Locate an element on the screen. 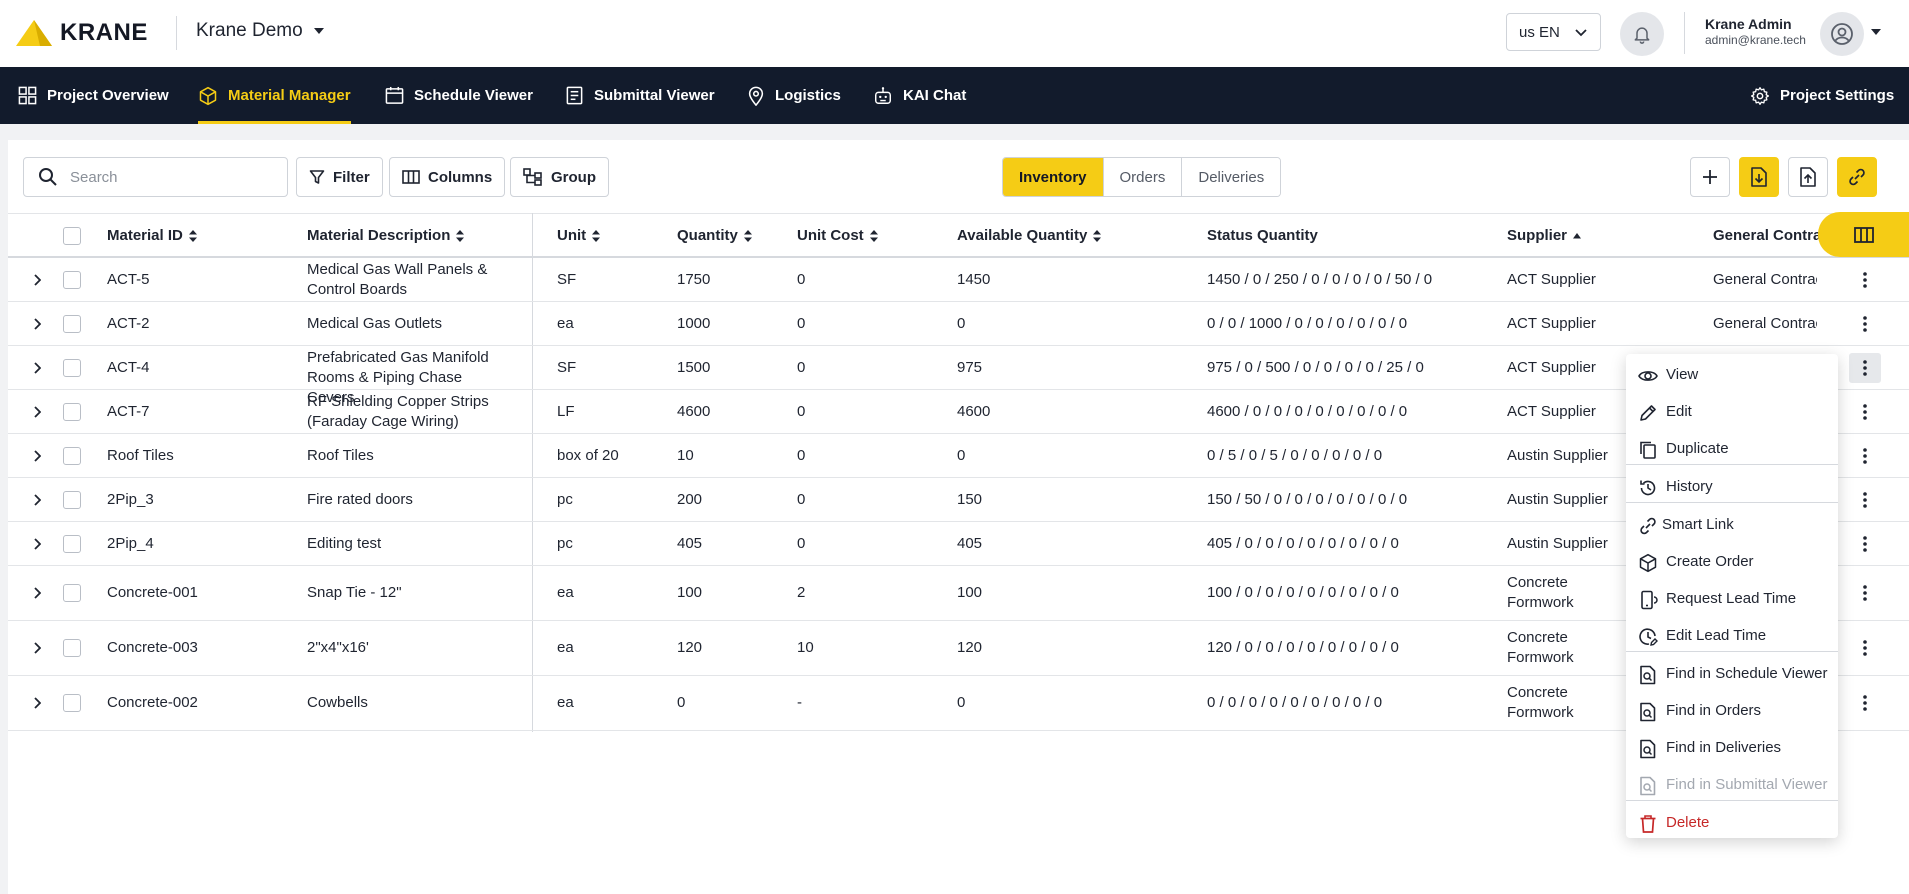  cell-quantity: 0 is located at coordinates (681, 702).